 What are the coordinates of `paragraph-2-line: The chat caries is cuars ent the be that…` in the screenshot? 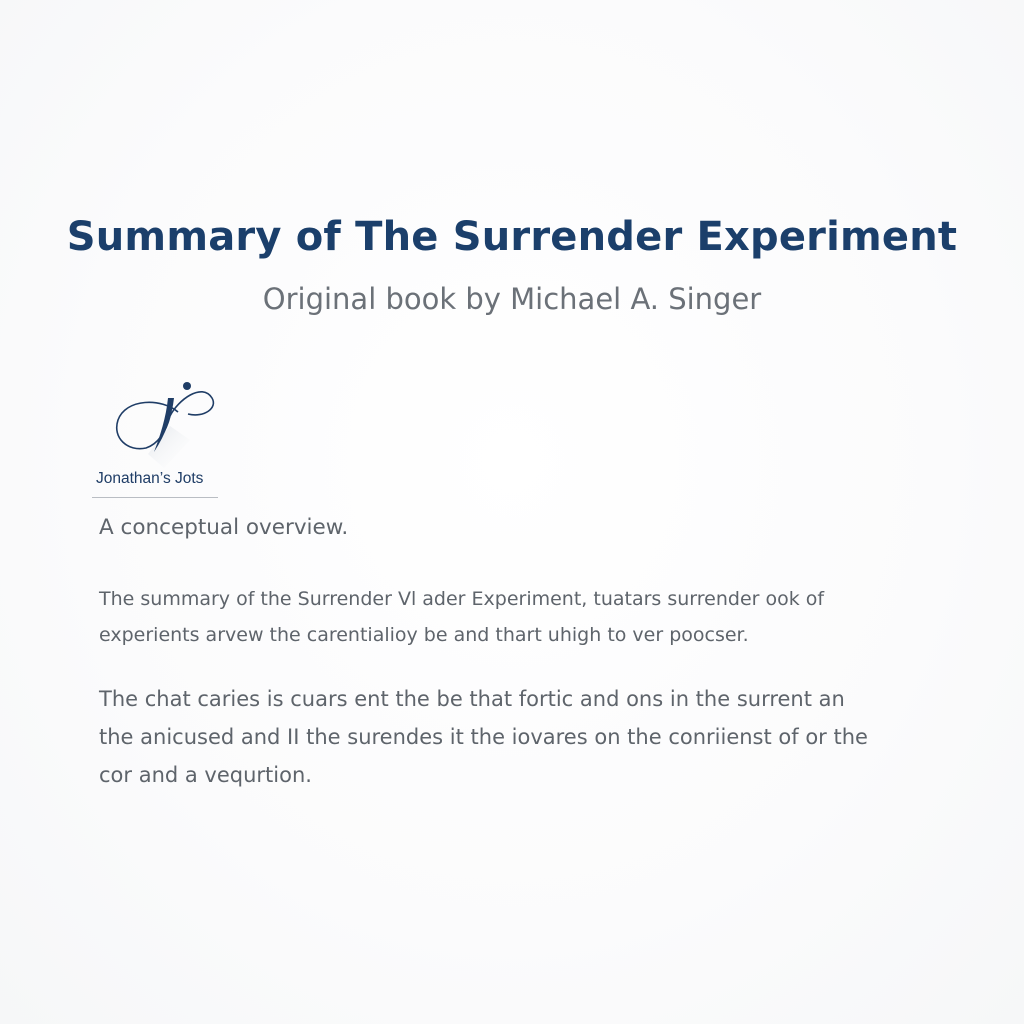 It's located at (472, 699).